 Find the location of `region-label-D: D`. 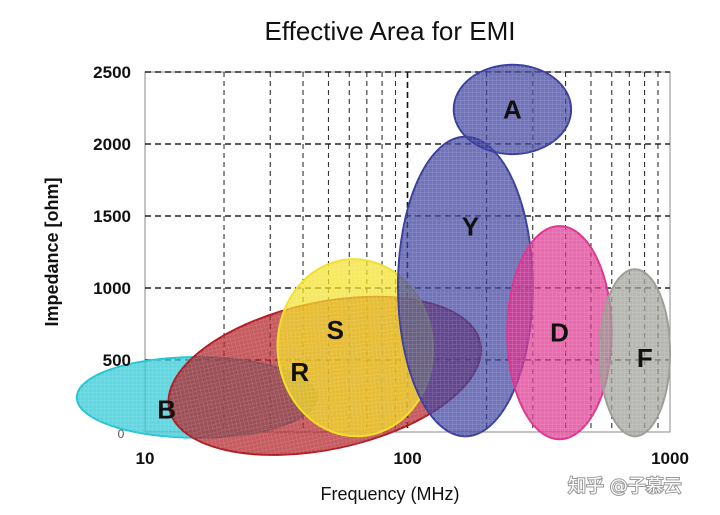

region-label-D: D is located at coordinates (559, 333).